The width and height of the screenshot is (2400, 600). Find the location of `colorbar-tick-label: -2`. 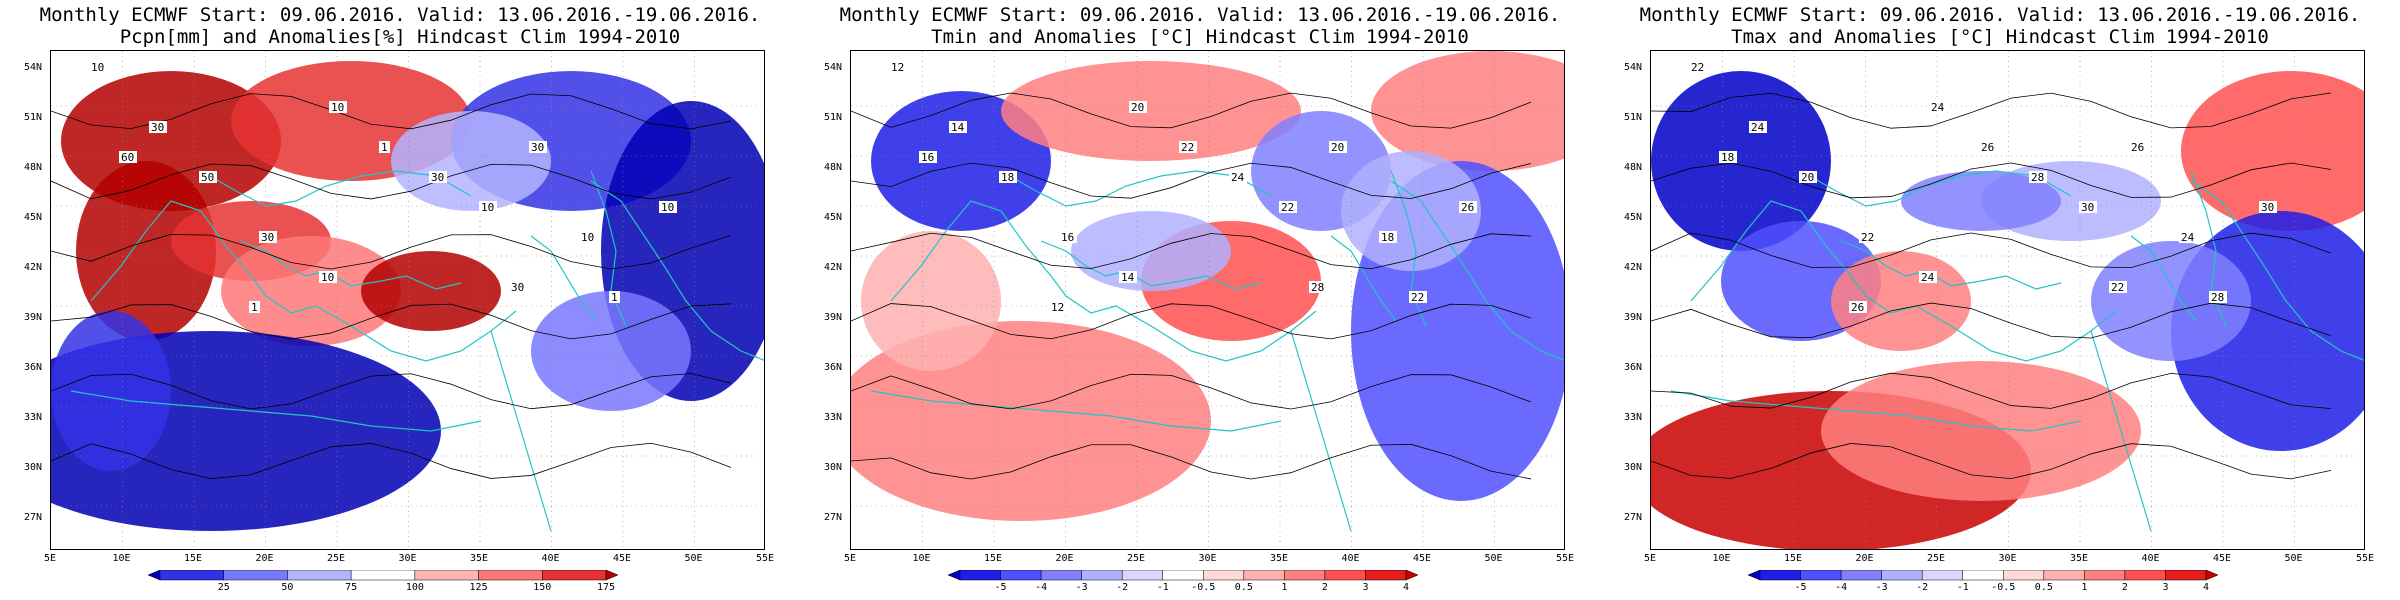

colorbar-tick-label: -2 is located at coordinates (1922, 586).